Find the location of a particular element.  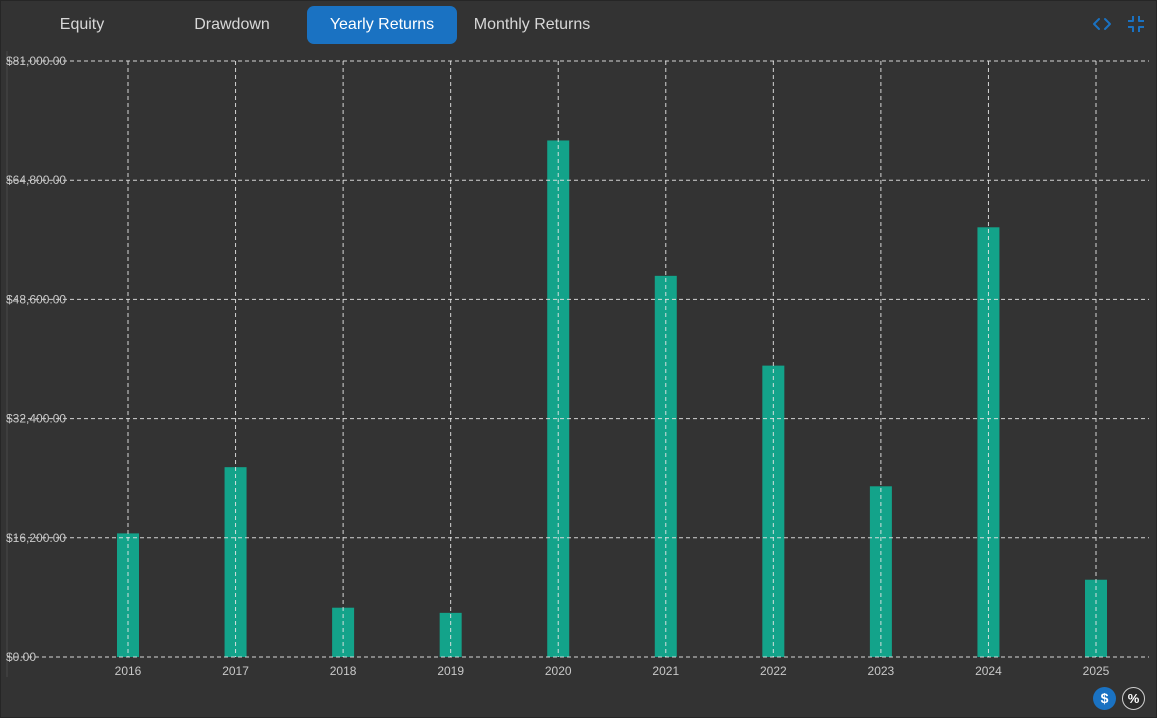

y-tick-label: $16,200.00 is located at coordinates (36, 538).